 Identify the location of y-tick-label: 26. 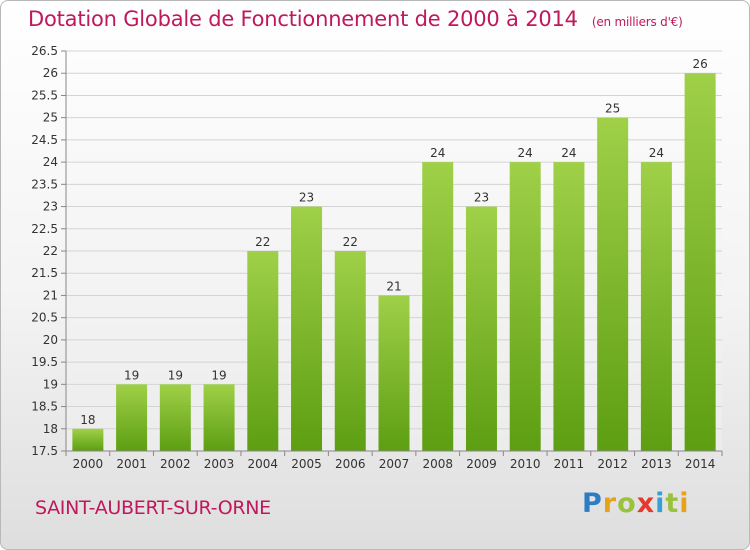
(50, 73).